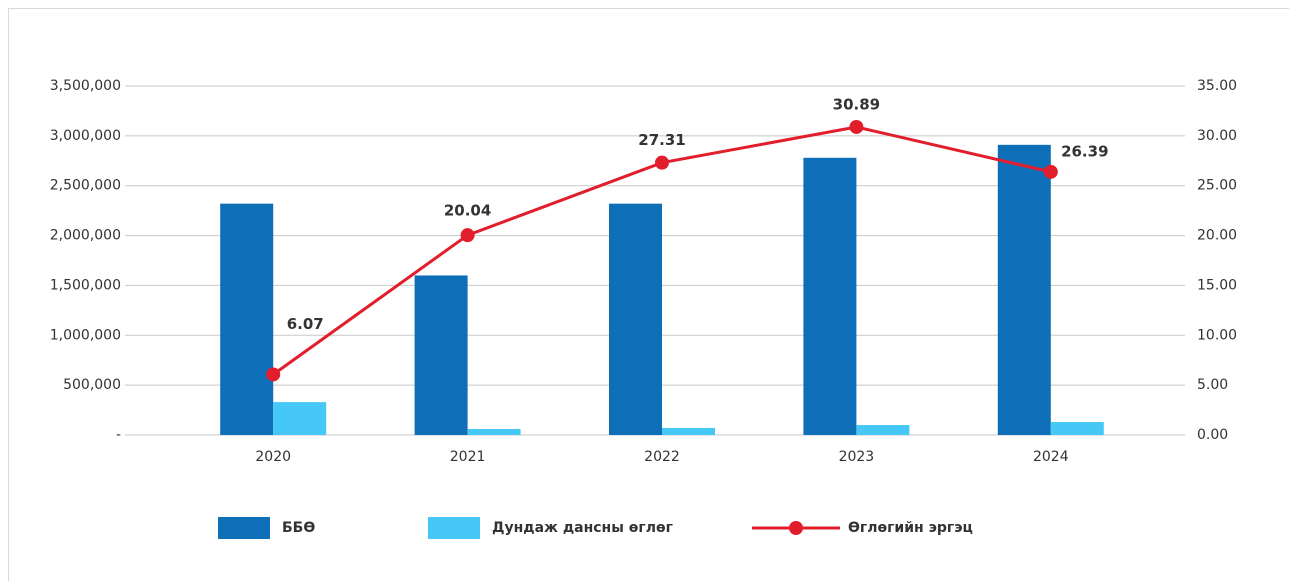 This screenshot has height=581, width=1289. What do you see at coordinates (1217, 186) in the screenshot?
I see `y2-tick-label: 25.00` at bounding box center [1217, 186].